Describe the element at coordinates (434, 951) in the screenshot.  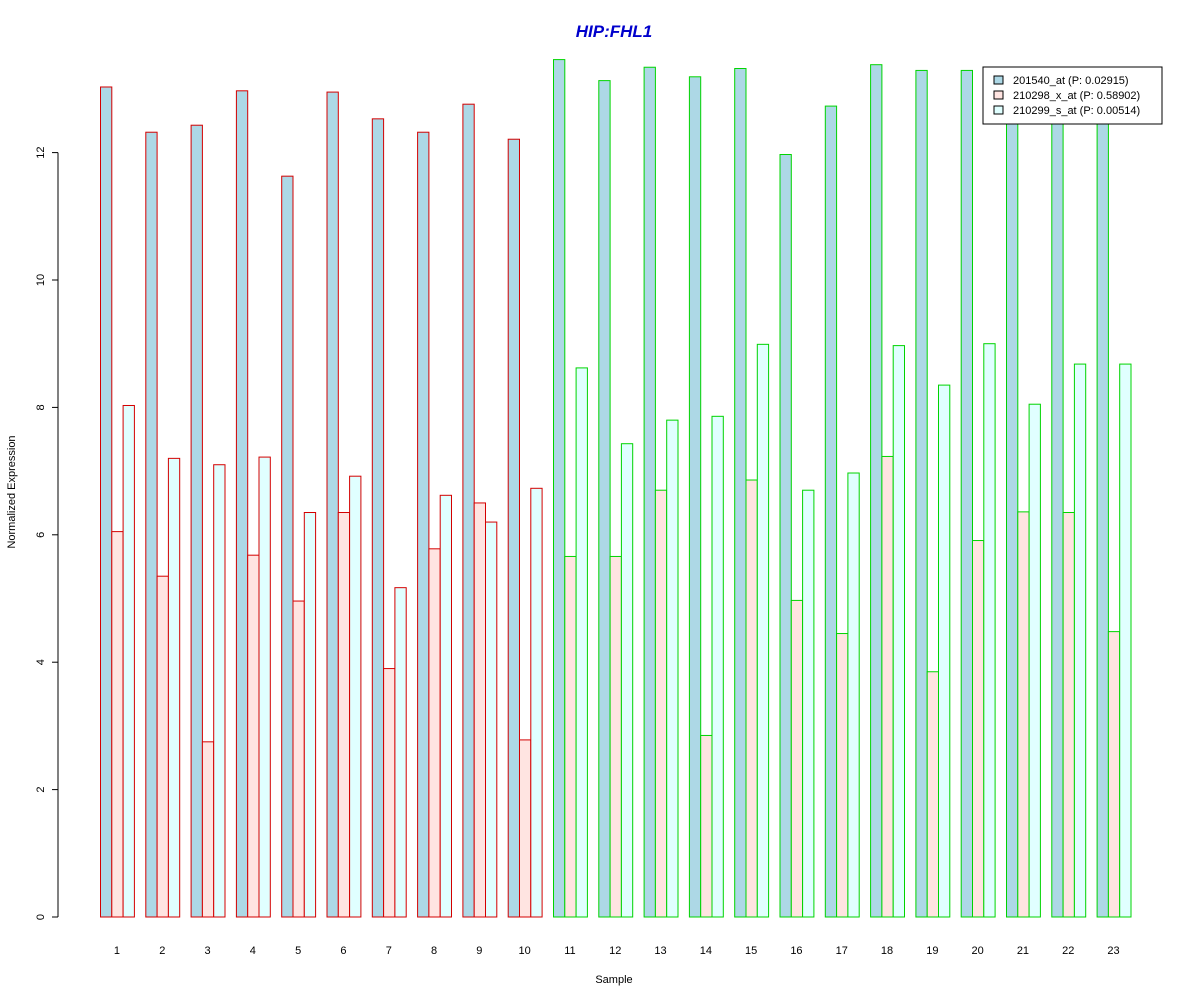
I see `x-tick-label: 8` at that location.